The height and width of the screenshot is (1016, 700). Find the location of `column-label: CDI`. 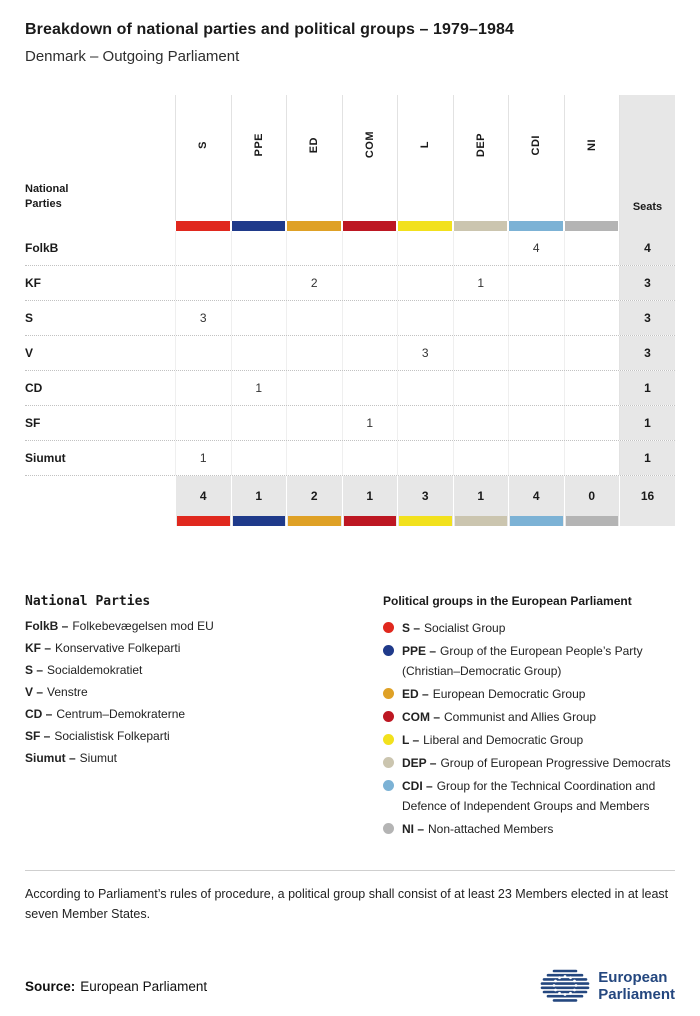

column-label: CDI is located at coordinates (536, 145).